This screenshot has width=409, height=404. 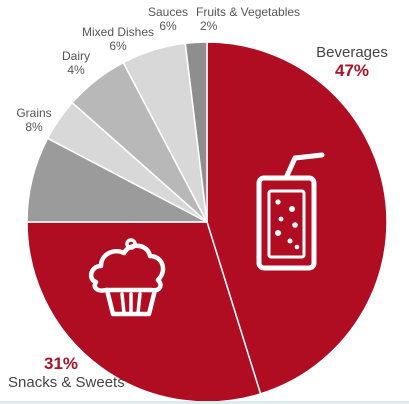 What do you see at coordinates (248, 19) in the screenshot?
I see `label-fruits-vegetables: Fruits & Vegetables 2%` at bounding box center [248, 19].